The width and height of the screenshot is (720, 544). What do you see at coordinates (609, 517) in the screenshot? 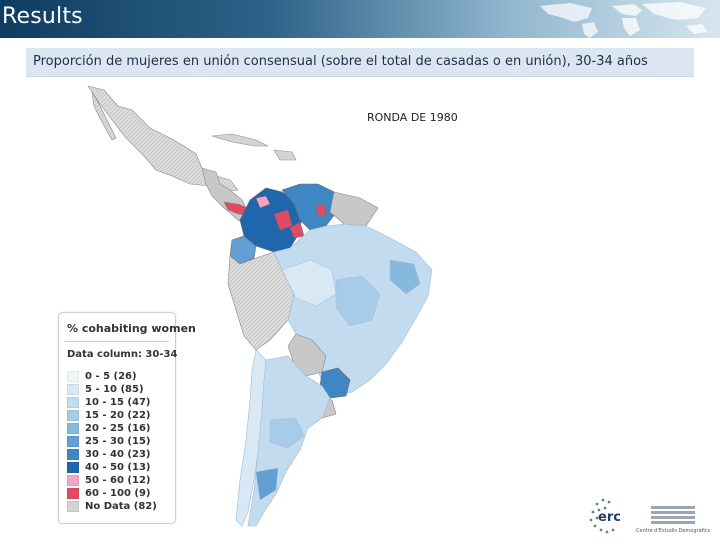
I see `erc-logo-text: erc` at bounding box center [609, 517].